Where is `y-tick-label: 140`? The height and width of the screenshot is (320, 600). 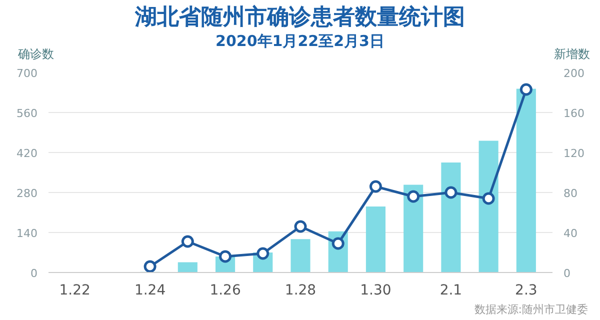
y-tick-label: 140 is located at coordinates (27, 233).